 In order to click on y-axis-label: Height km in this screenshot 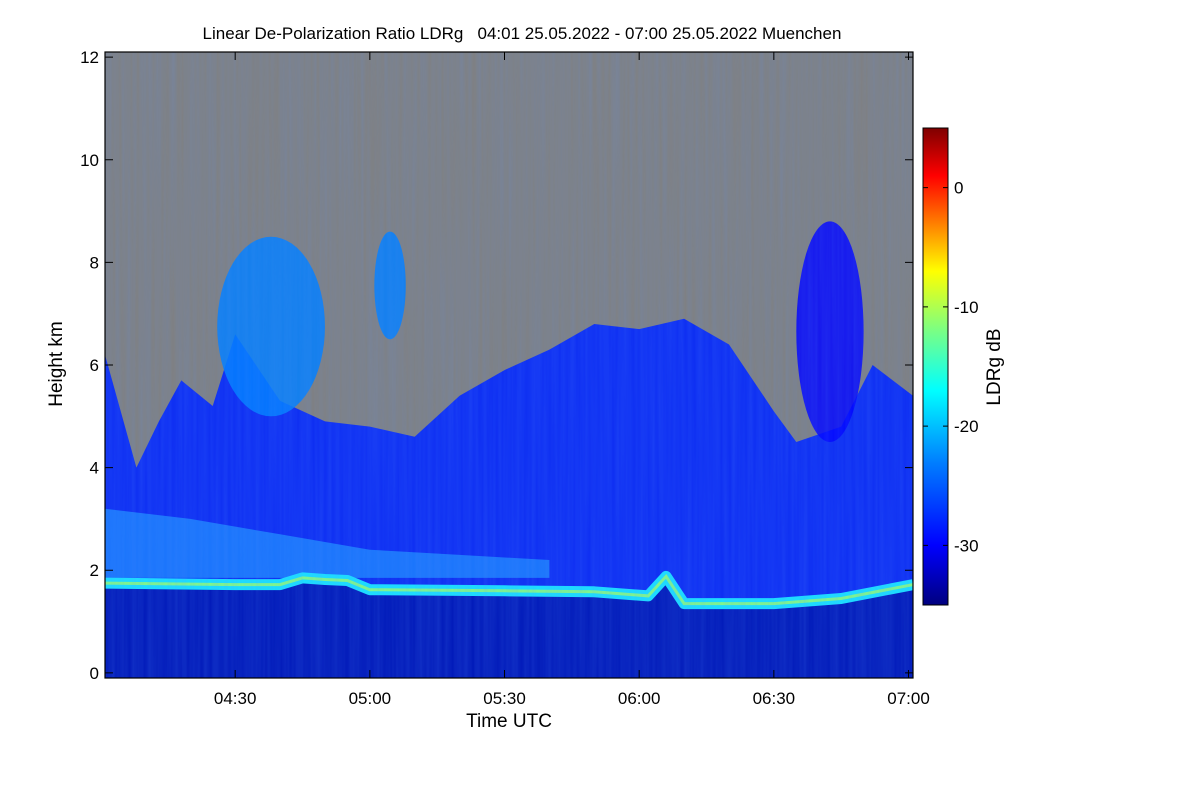, I will do `click(56, 364)`.